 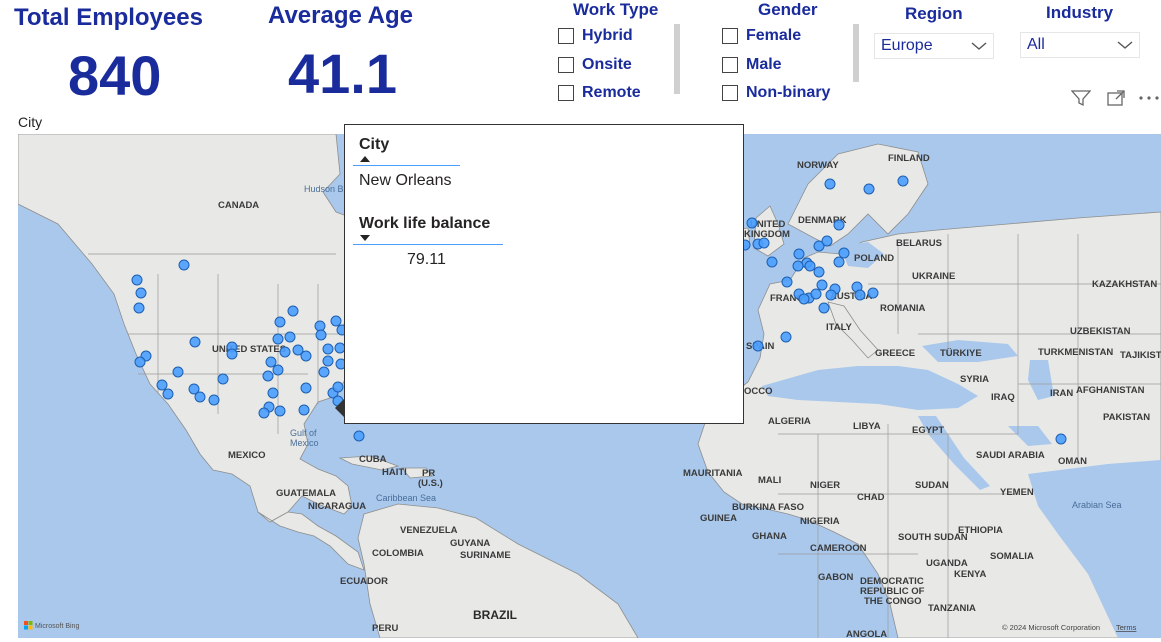 I want to click on map-label-haiti: HAITI, so click(x=394, y=472).